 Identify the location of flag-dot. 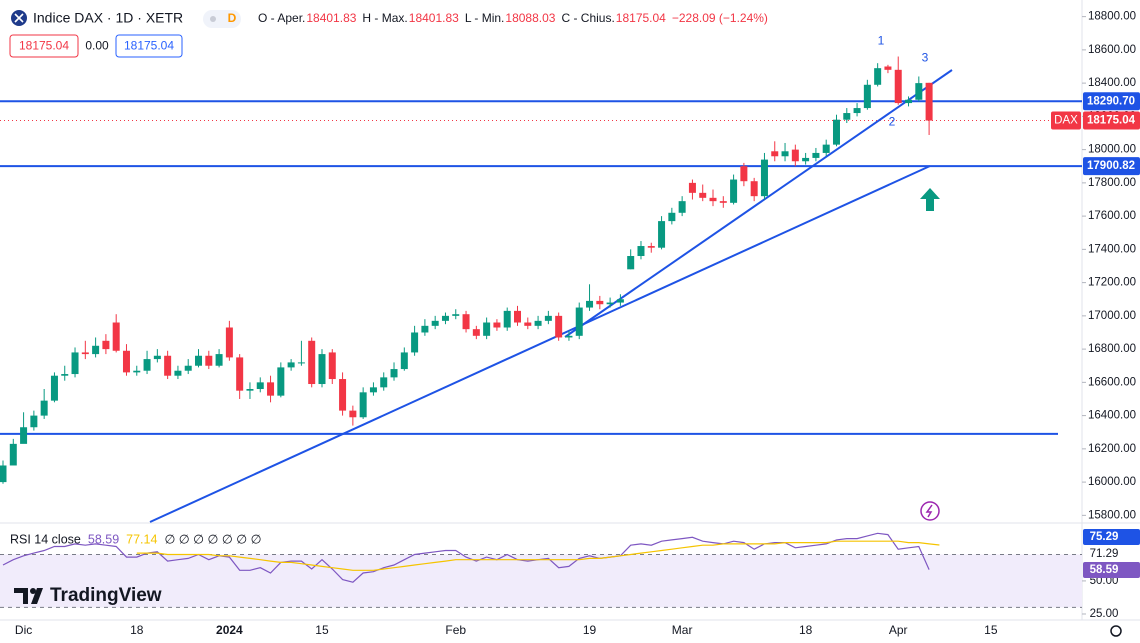
(213, 19).